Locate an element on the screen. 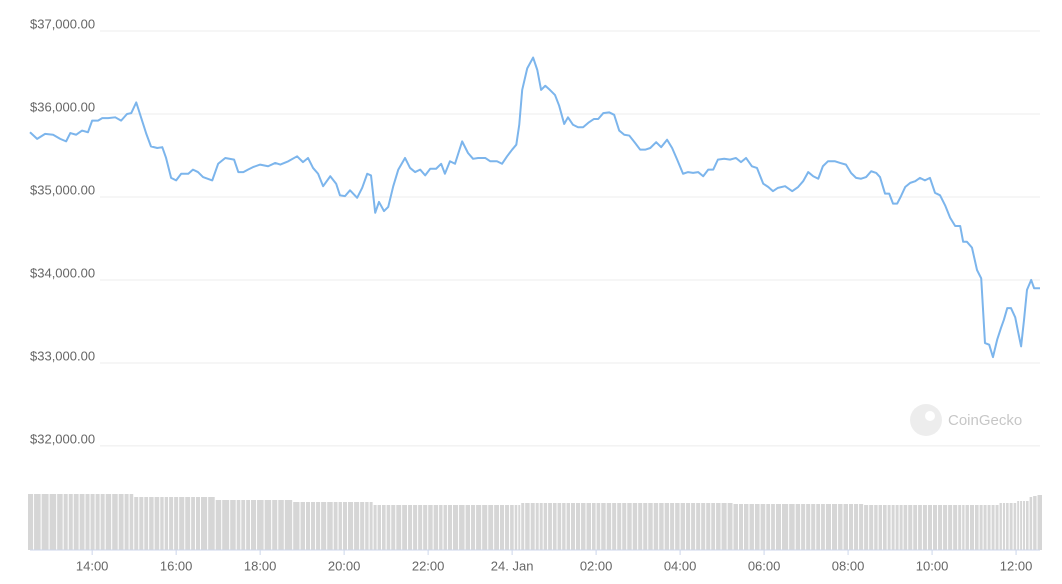 This screenshot has height=584, width=1062. y-tick-label: $34,000.00 is located at coordinates (62, 272).